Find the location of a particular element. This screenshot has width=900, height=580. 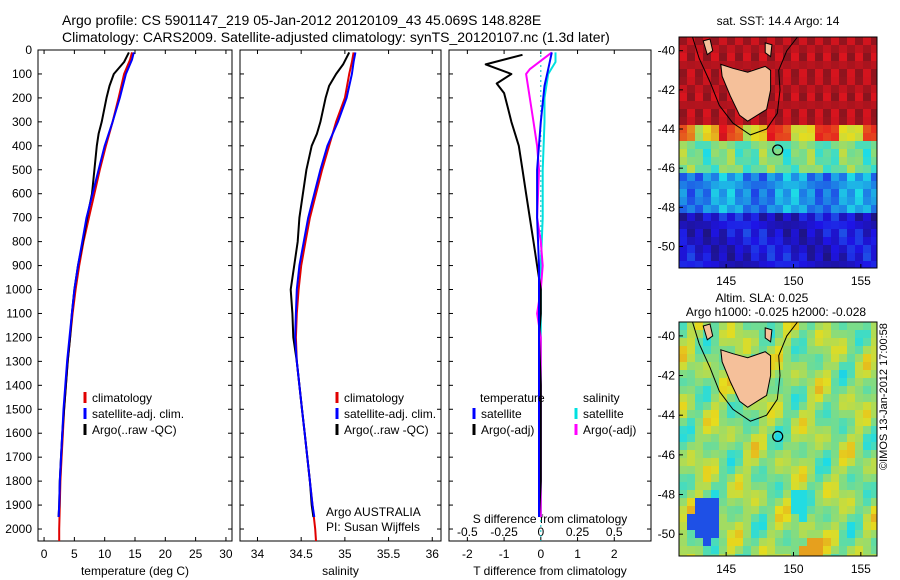

x-axis-label: T difference from climatology is located at coordinates (550, 571).